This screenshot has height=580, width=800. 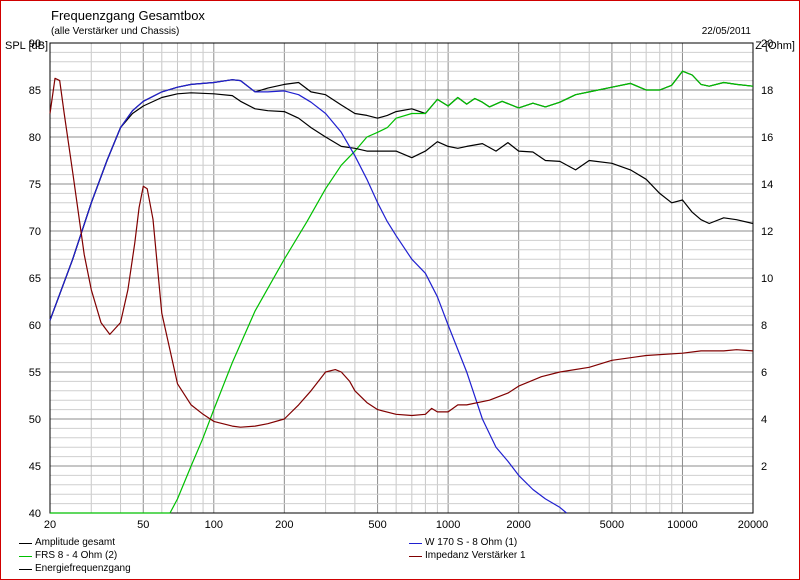 What do you see at coordinates (448, 525) in the screenshot?
I see `x-tick-label: 1000` at bounding box center [448, 525].